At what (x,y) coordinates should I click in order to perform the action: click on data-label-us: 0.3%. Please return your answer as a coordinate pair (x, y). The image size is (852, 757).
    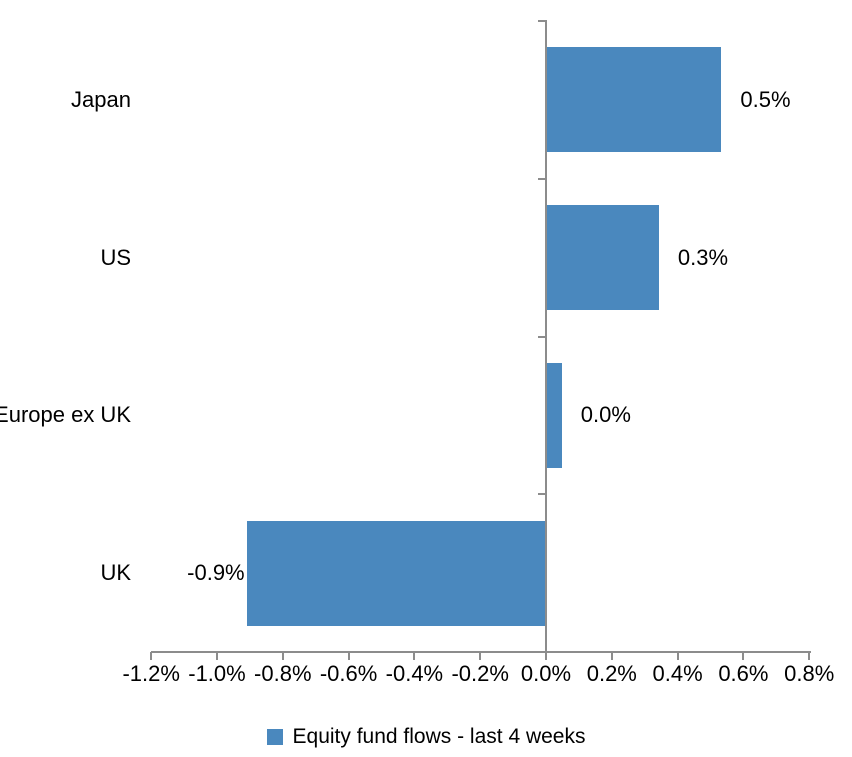
    Looking at the image, I should click on (703, 257).